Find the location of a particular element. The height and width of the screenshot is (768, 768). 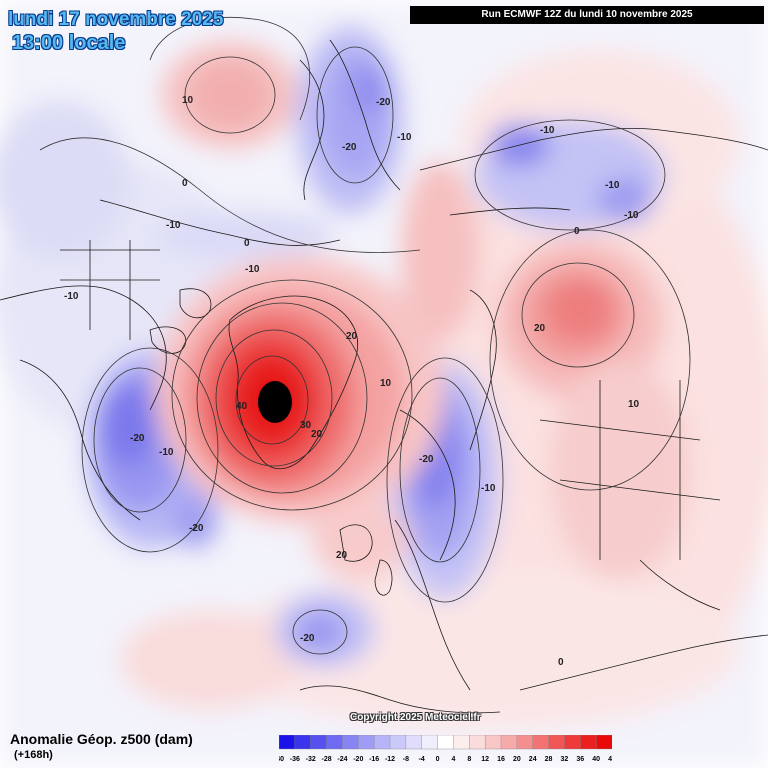

legend-tick-label: 32 is located at coordinates (565, 759).